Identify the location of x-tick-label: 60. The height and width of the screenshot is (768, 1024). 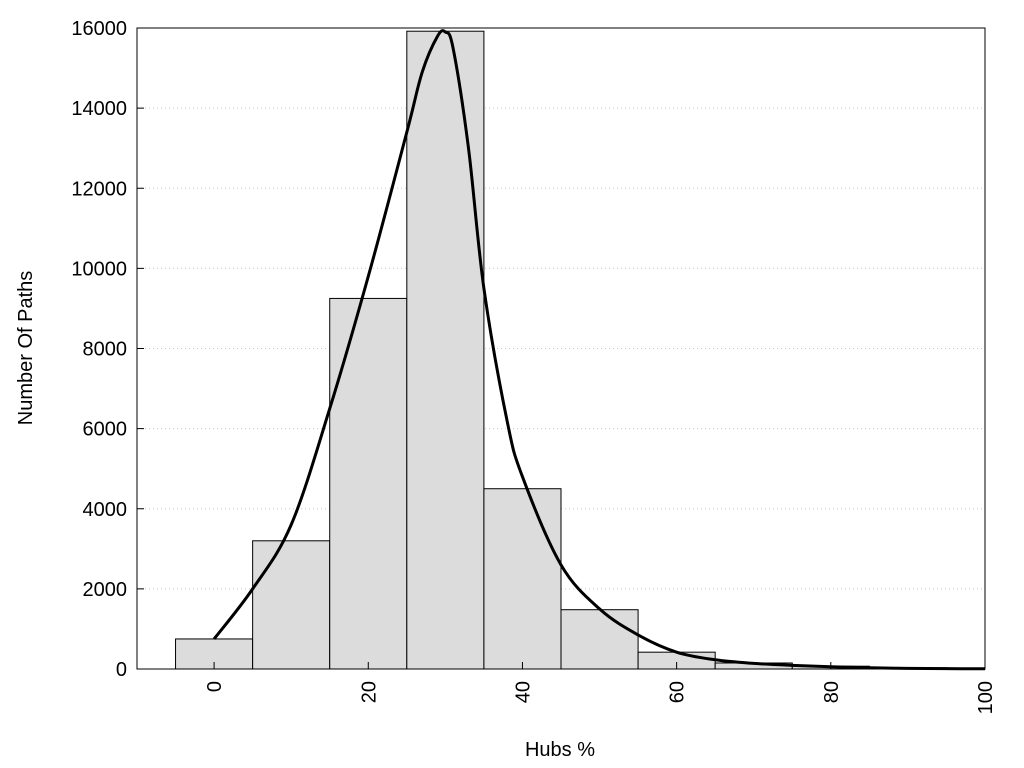
(678, 692).